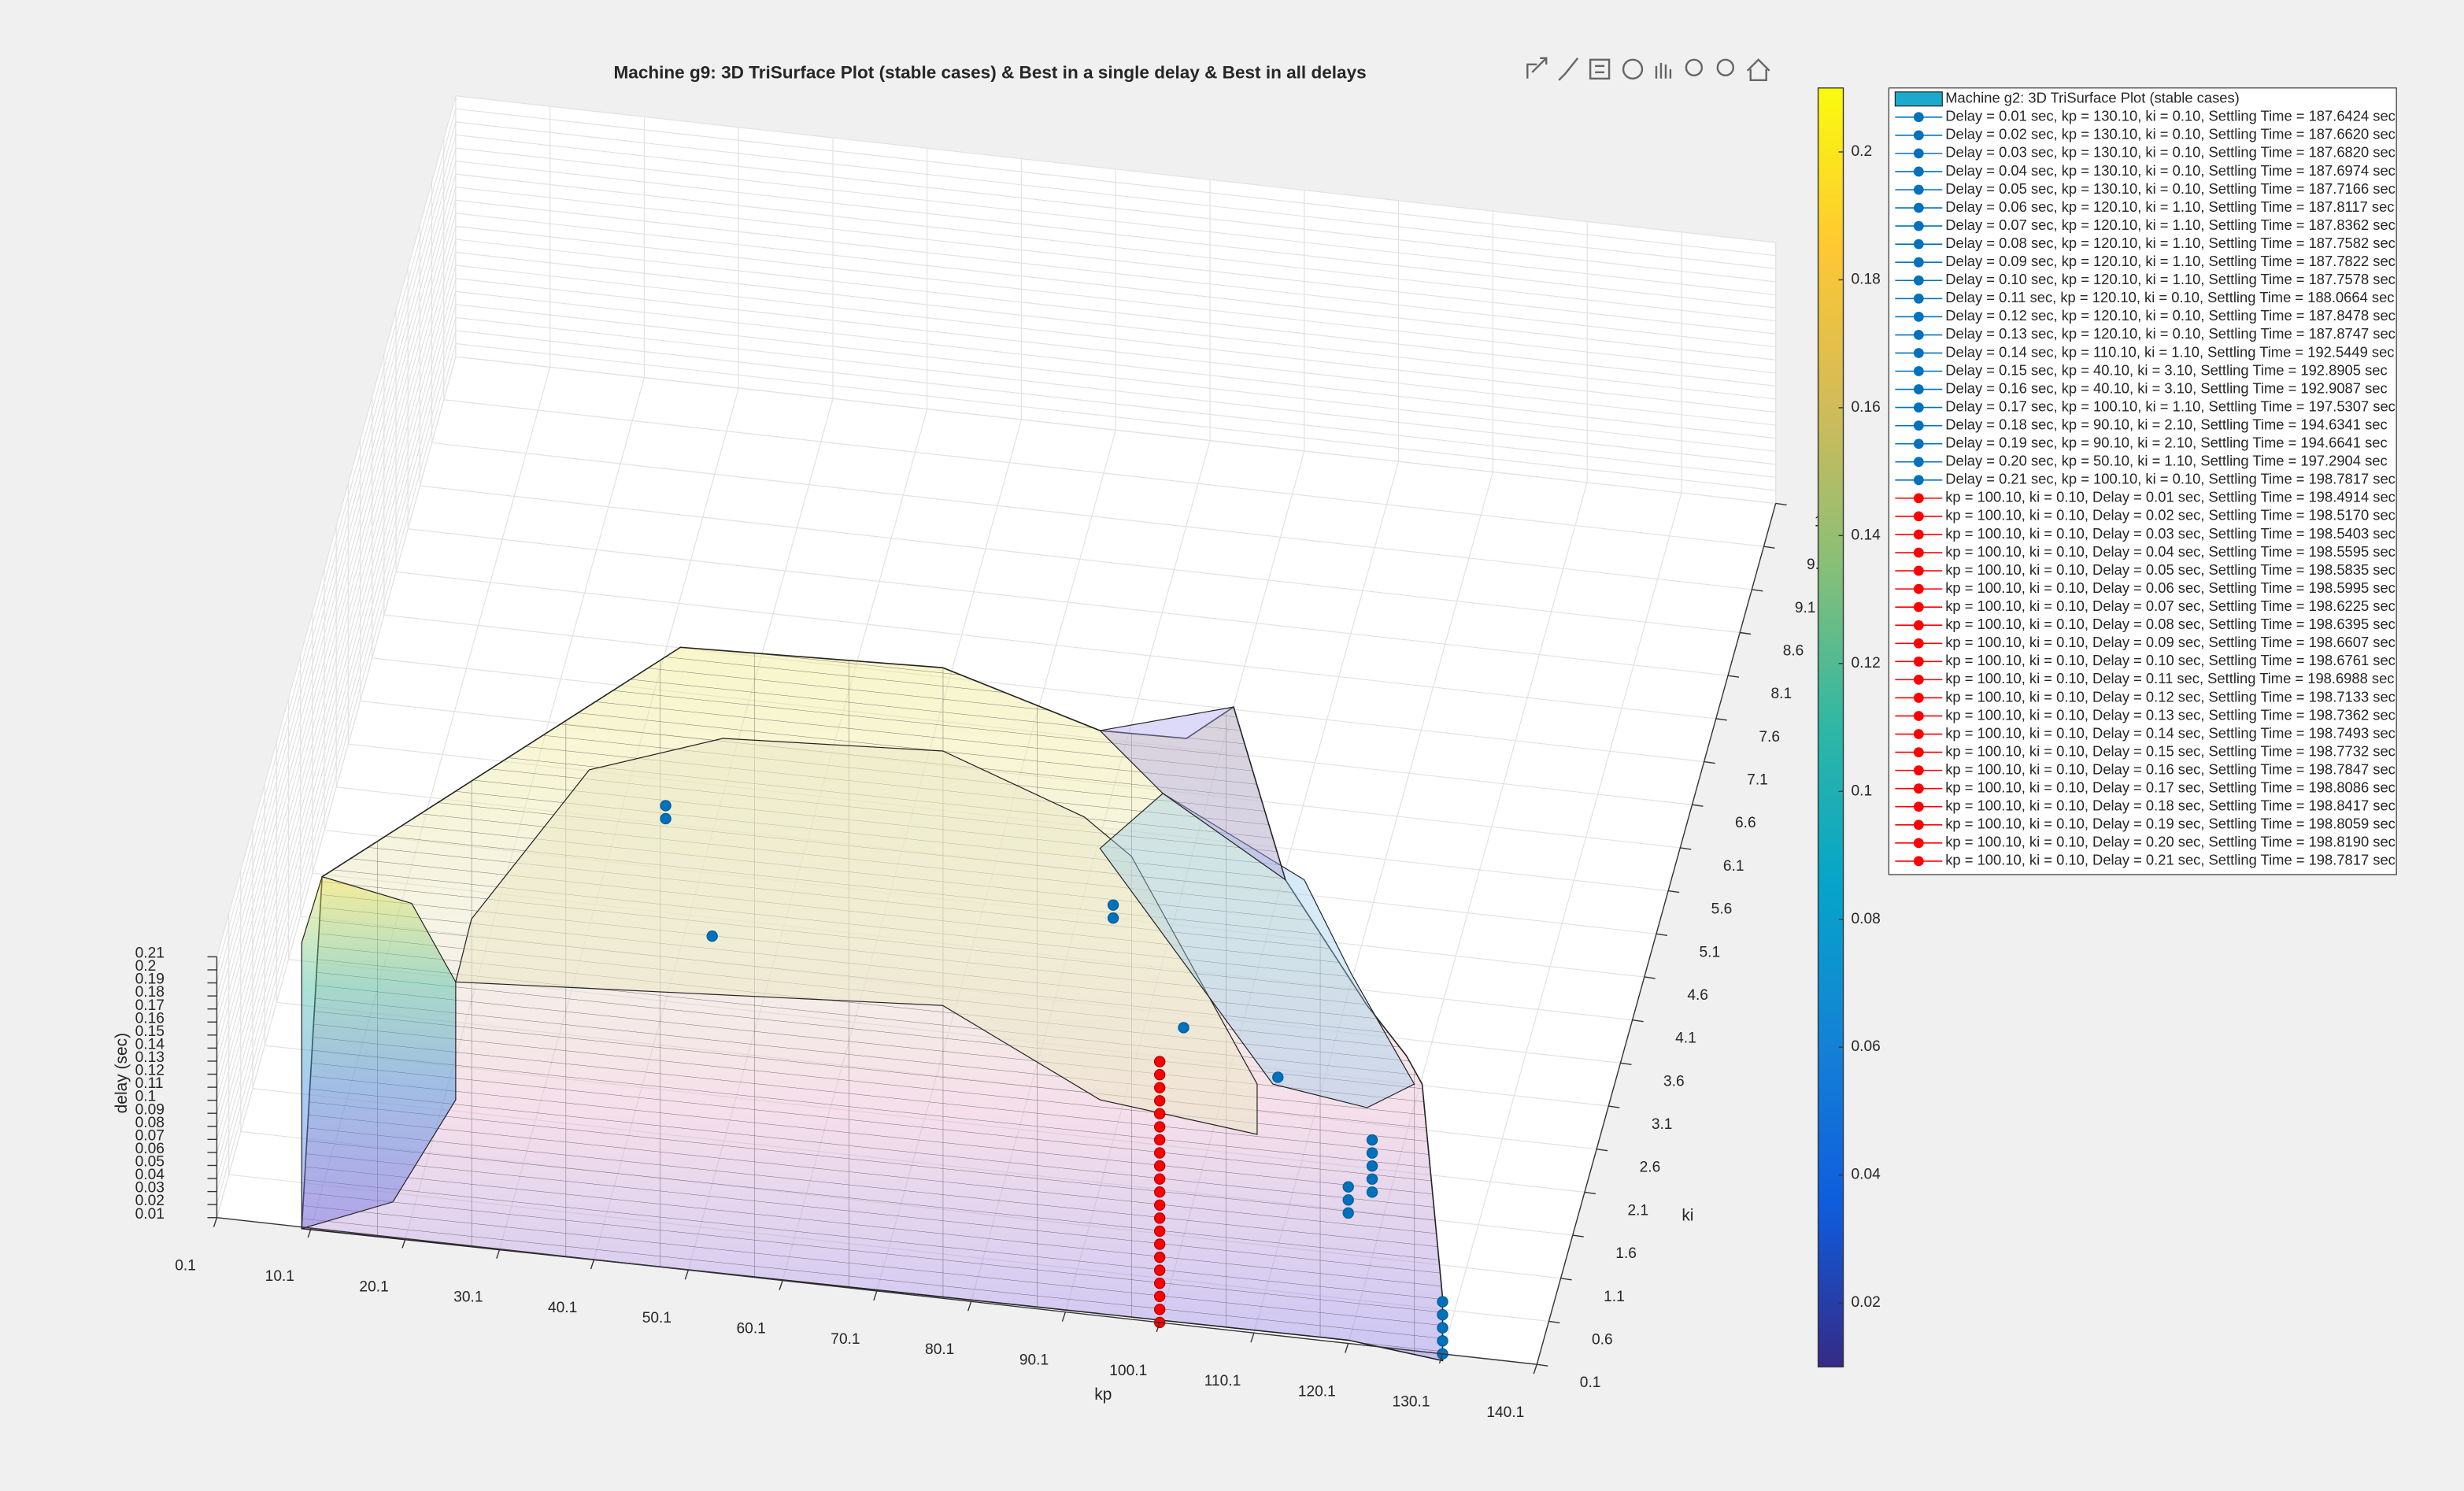 This screenshot has width=2464, height=1491. Describe the element at coordinates (1600, 69) in the screenshot. I see `datatip-icon` at that location.